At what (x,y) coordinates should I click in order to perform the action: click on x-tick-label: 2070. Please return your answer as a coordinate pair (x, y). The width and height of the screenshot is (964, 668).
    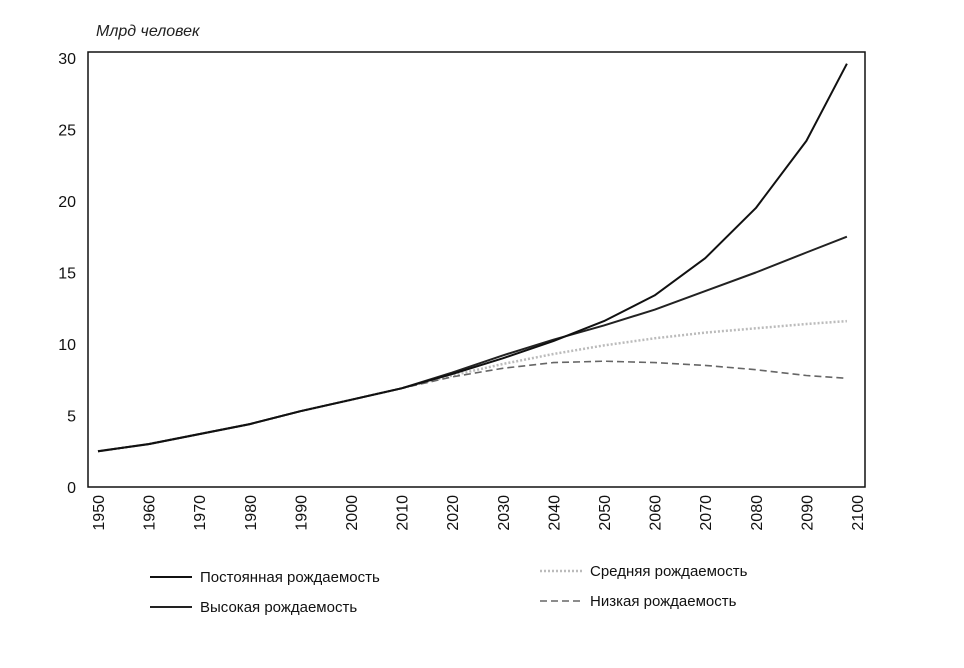
    Looking at the image, I should click on (706, 513).